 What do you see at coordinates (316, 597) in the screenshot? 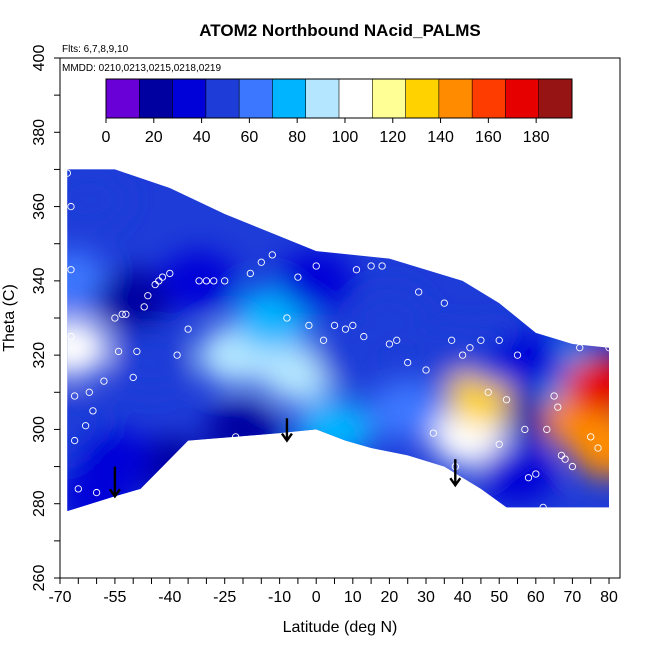
I see `x-tick-label: 0` at bounding box center [316, 597].